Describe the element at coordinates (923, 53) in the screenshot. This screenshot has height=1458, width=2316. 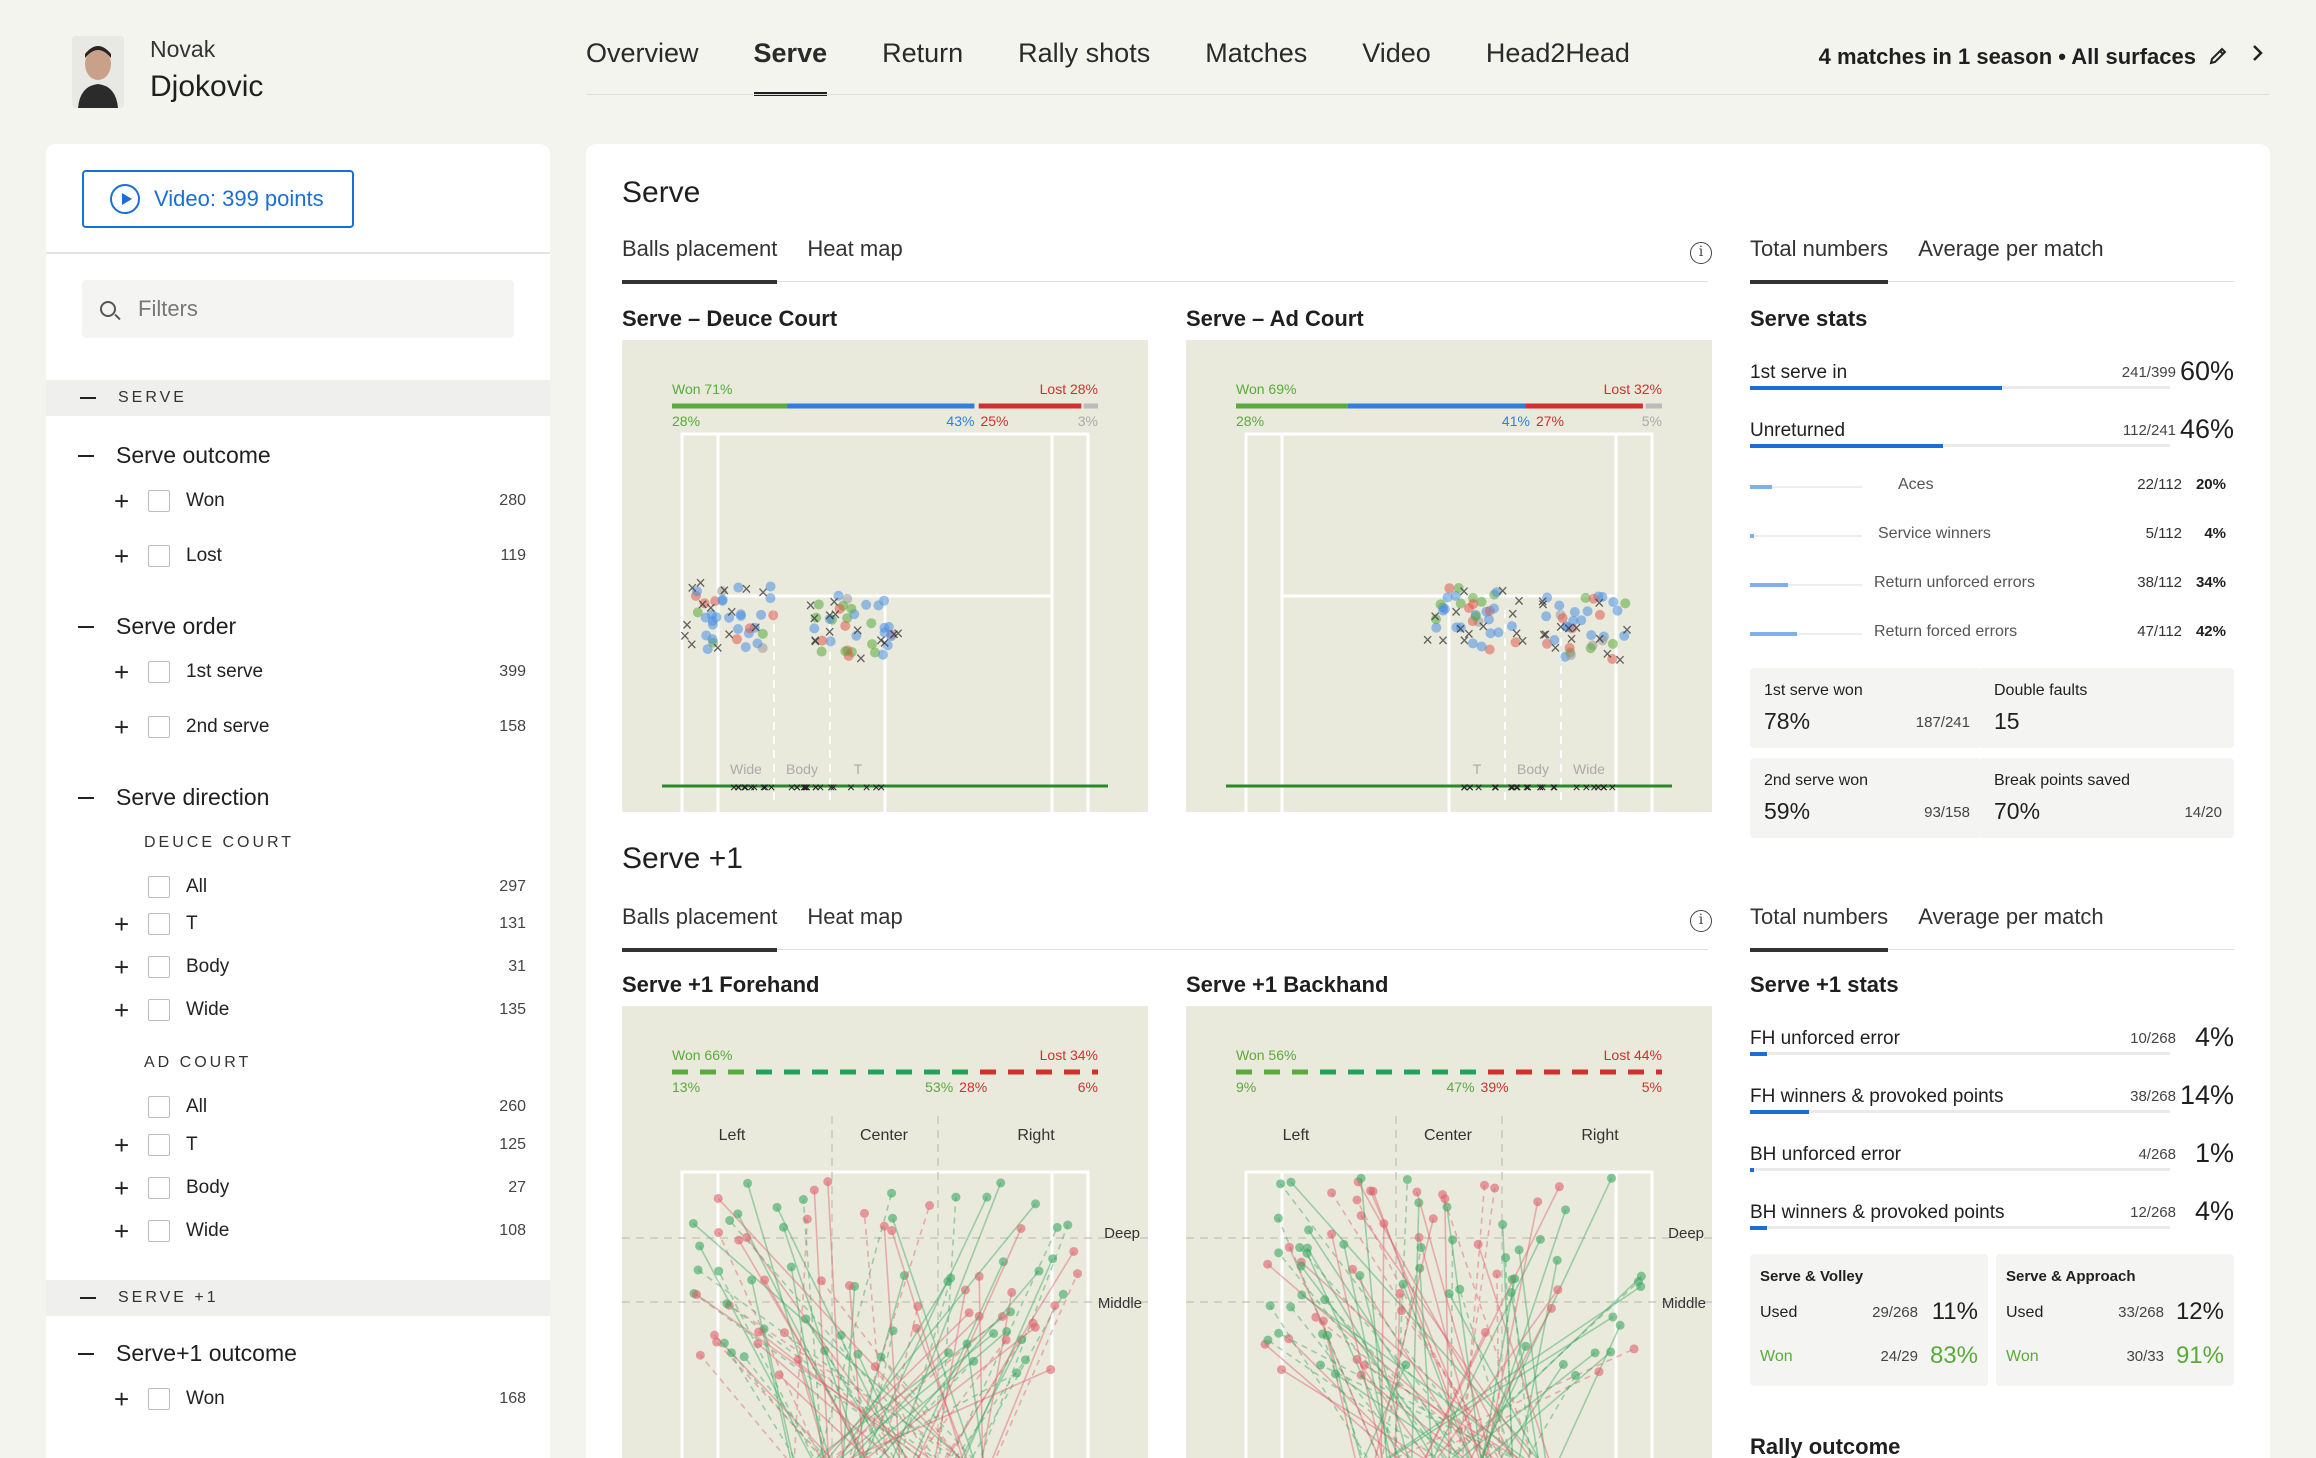
I see `tab-return: Return` at that location.